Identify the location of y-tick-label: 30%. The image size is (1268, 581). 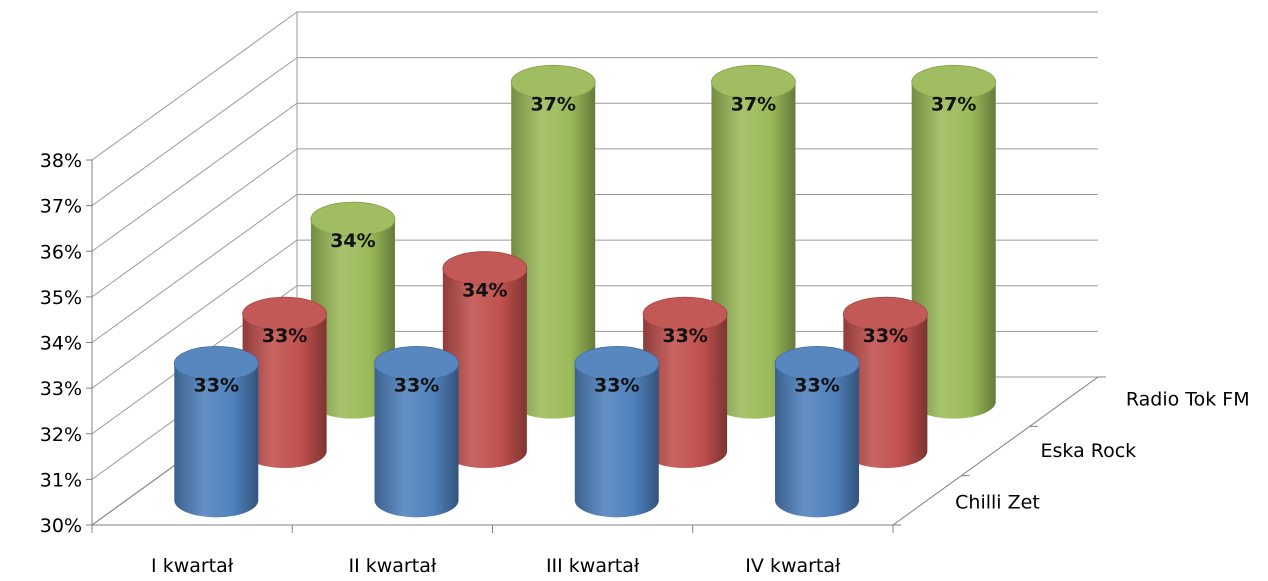
(61, 526).